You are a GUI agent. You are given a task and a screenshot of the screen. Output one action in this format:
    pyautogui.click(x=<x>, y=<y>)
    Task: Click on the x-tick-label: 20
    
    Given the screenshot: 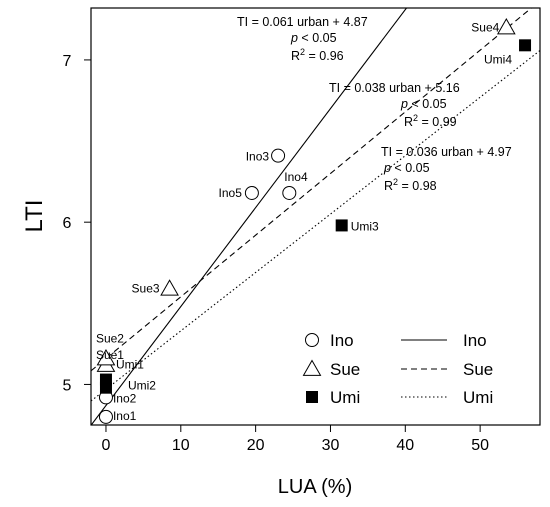 What is the action you would take?
    pyautogui.click(x=256, y=445)
    